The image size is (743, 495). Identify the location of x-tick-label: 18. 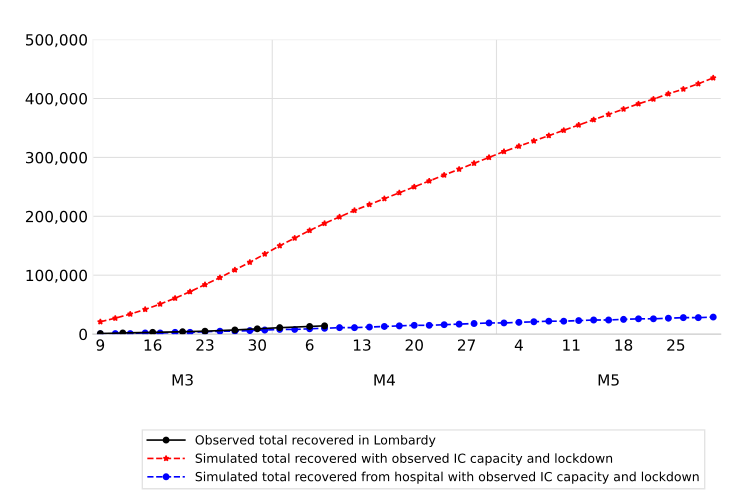
(624, 345).